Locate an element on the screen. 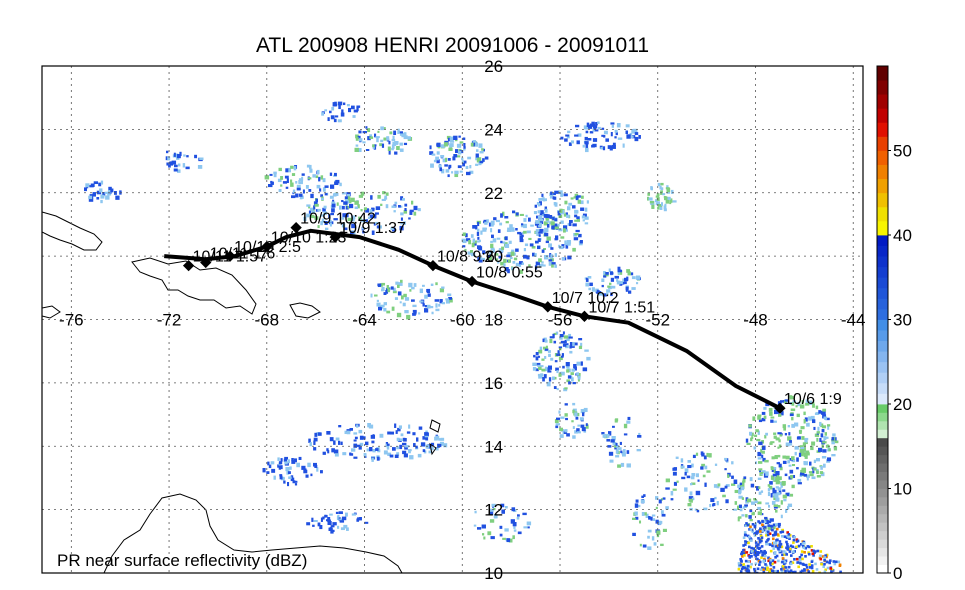 This screenshot has width=965, height=590. lat-tick-label: 24 is located at coordinates (493, 129).